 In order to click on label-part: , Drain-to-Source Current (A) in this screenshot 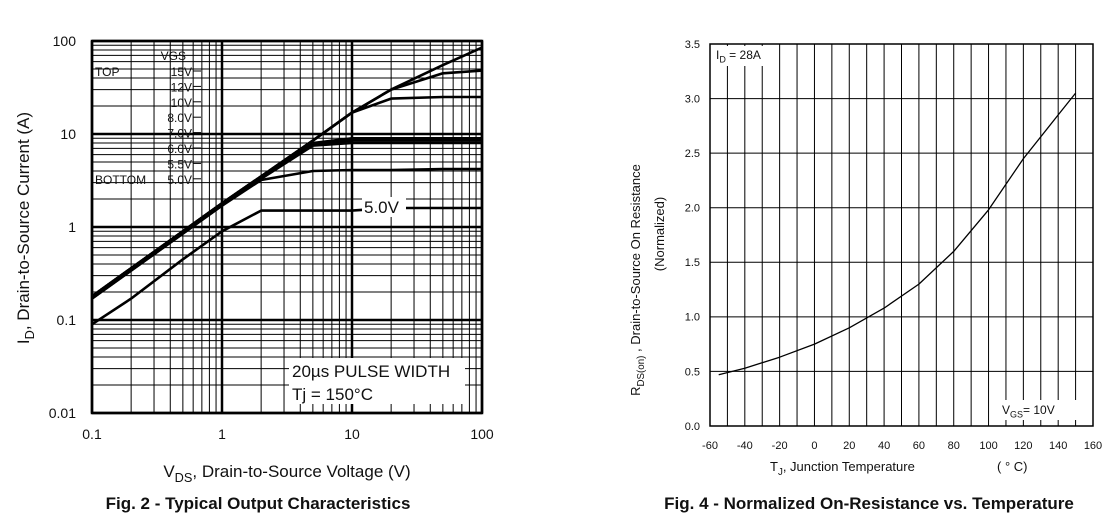, I will do `click(23, 221)`.